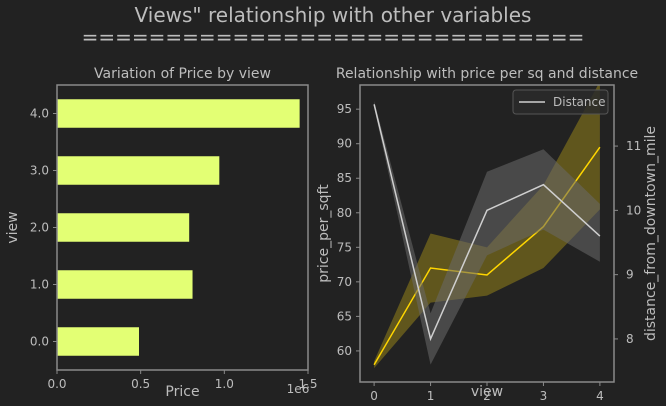  What do you see at coordinates (307, 384) in the screenshot?
I see `x-tick-label: 1.5` at bounding box center [307, 384].